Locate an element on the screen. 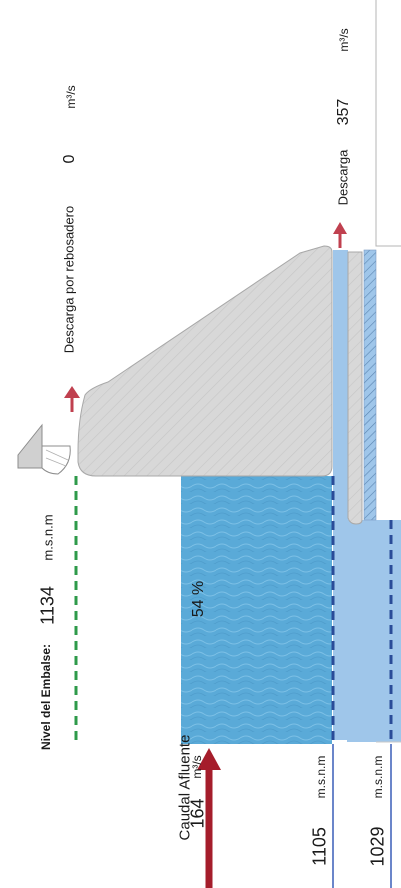 This screenshot has height=888, width=401. level-b-unit: m.s.n.m is located at coordinates (378, 777).